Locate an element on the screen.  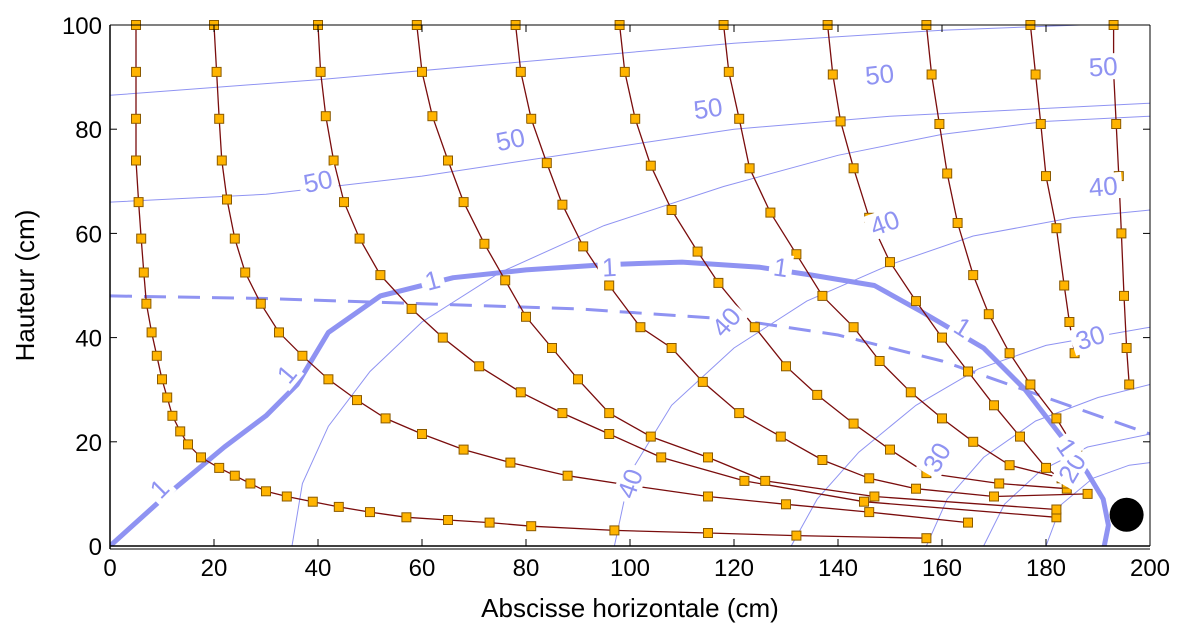
contour-label-2: 50 is located at coordinates (708, 108).